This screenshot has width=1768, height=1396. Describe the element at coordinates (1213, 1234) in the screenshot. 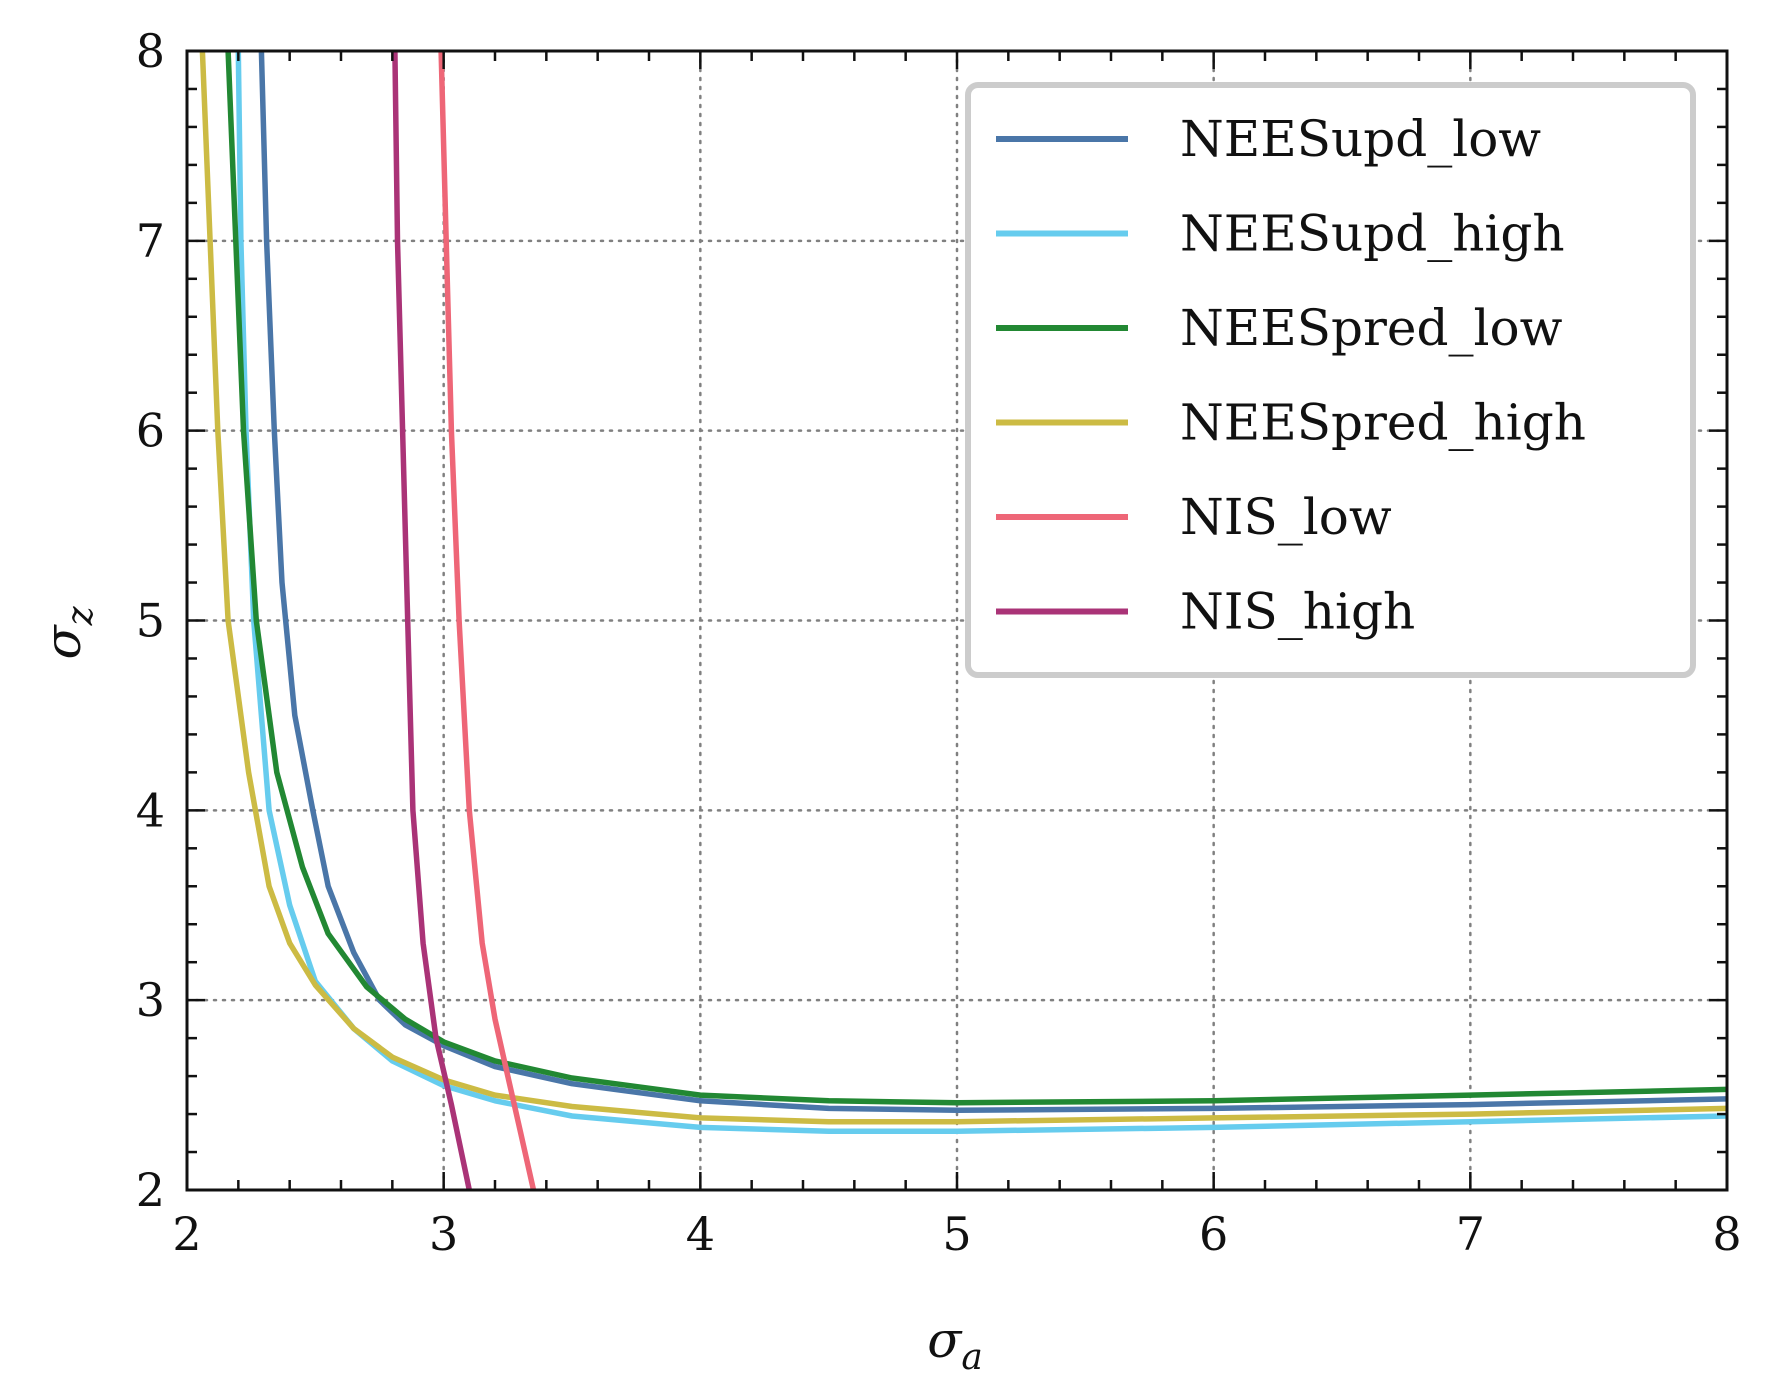

I see `x-tick-label: 6` at that location.